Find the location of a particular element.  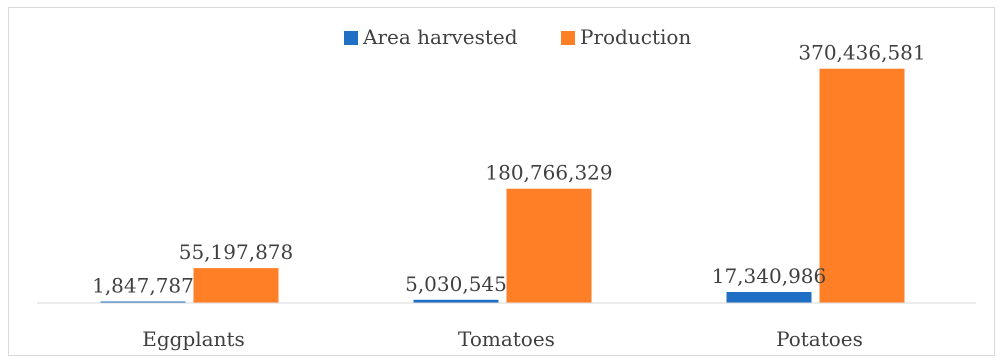

legend: Area harvested Production is located at coordinates (517, 37).